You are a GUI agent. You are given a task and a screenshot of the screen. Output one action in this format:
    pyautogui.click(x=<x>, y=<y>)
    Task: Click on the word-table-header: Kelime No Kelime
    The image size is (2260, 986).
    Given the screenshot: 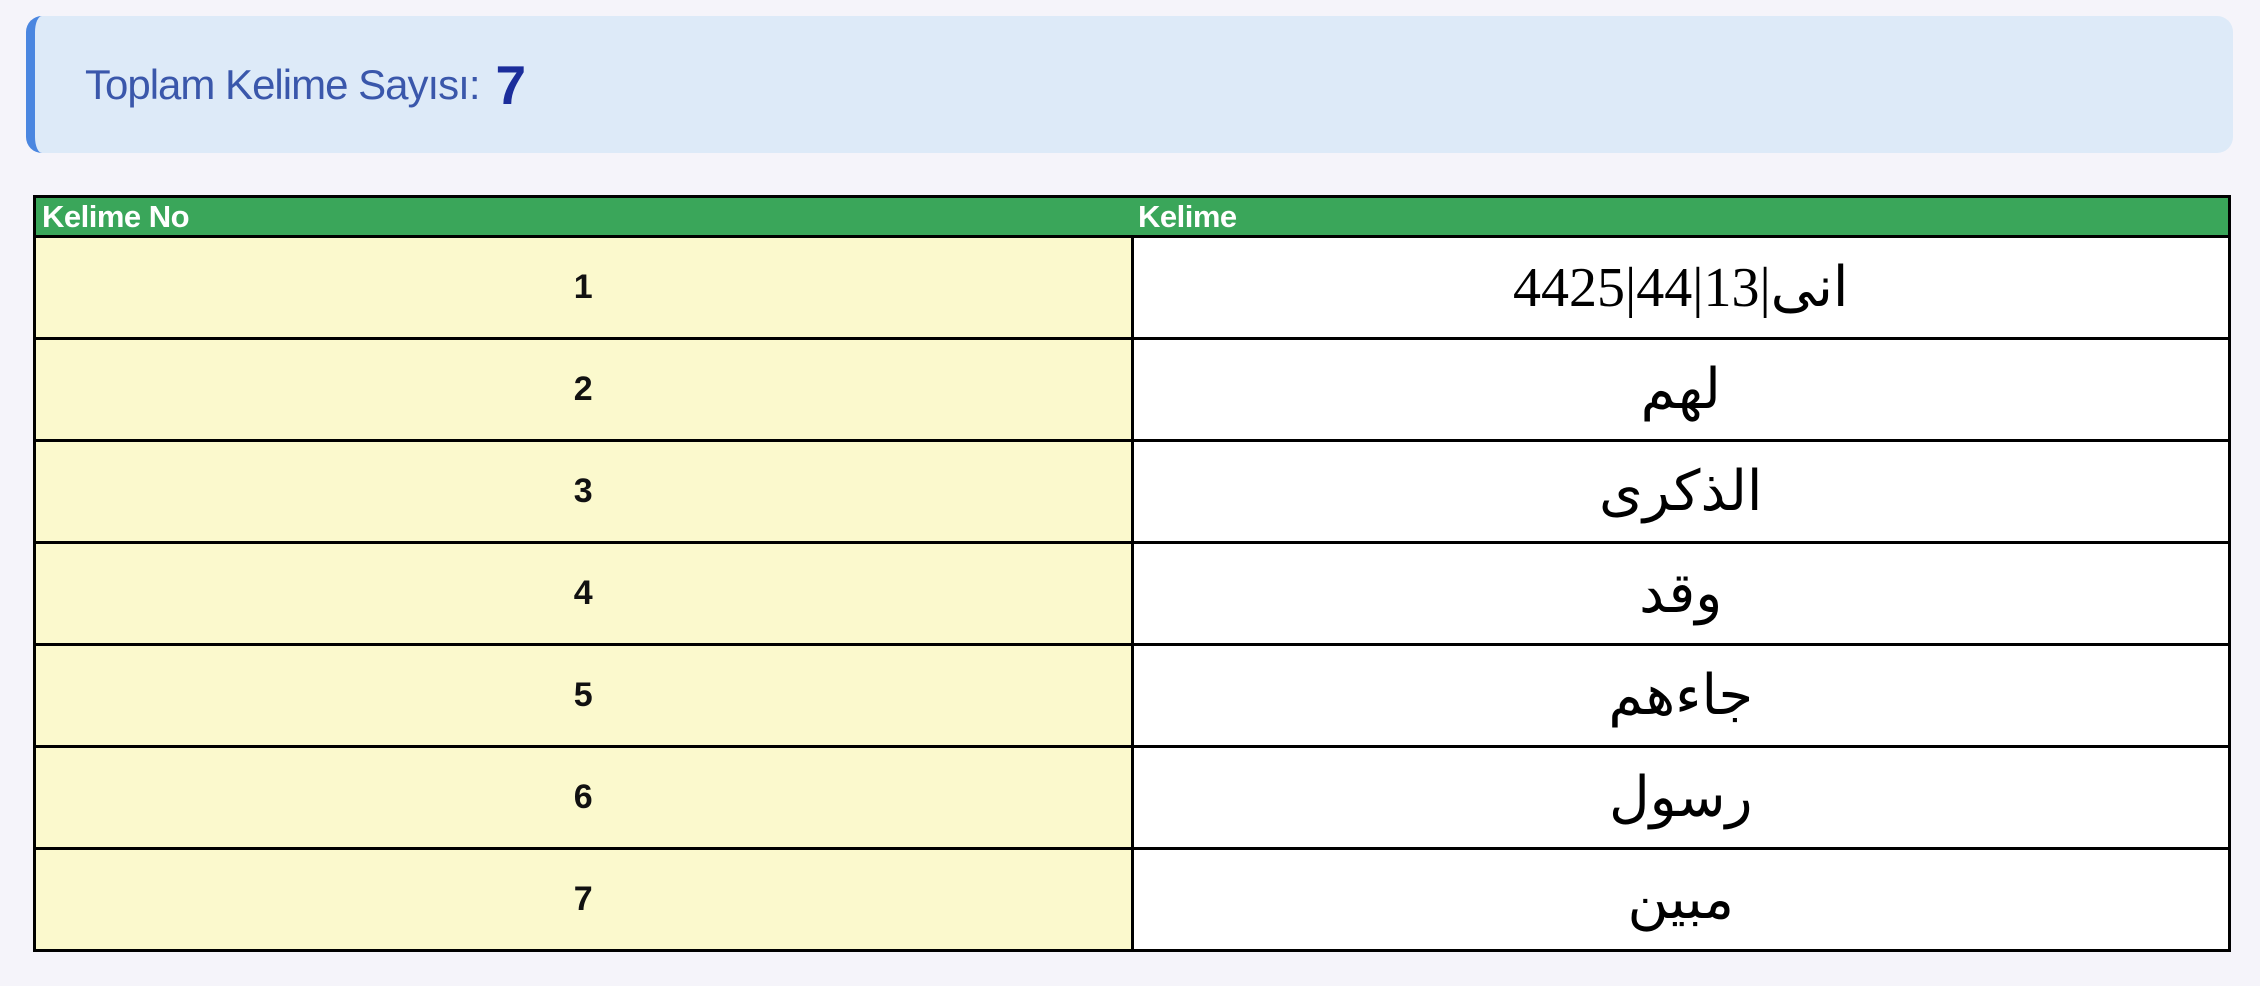 What is the action you would take?
    pyautogui.click(x=1132, y=216)
    